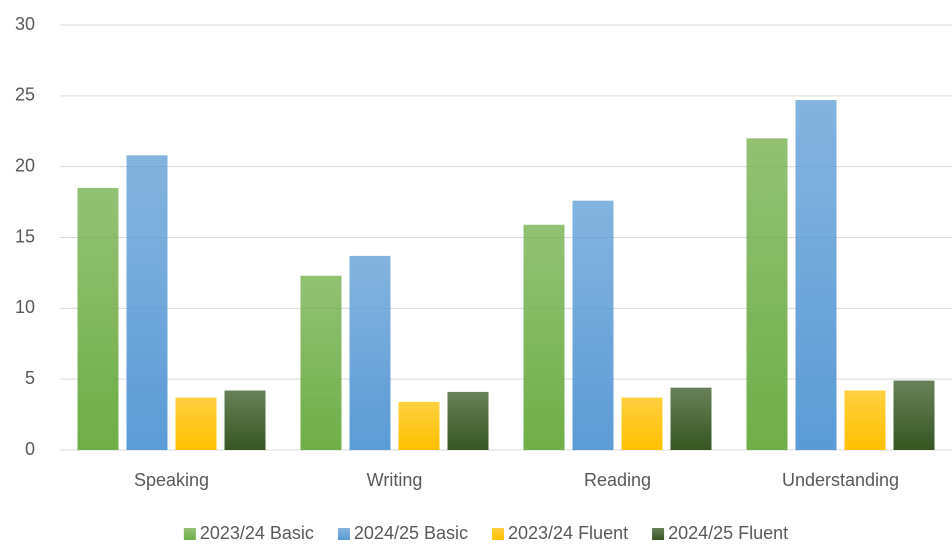 This screenshot has height=545, width=952. Describe the element at coordinates (395, 480) in the screenshot. I see `x-tick-label: Writing` at that location.